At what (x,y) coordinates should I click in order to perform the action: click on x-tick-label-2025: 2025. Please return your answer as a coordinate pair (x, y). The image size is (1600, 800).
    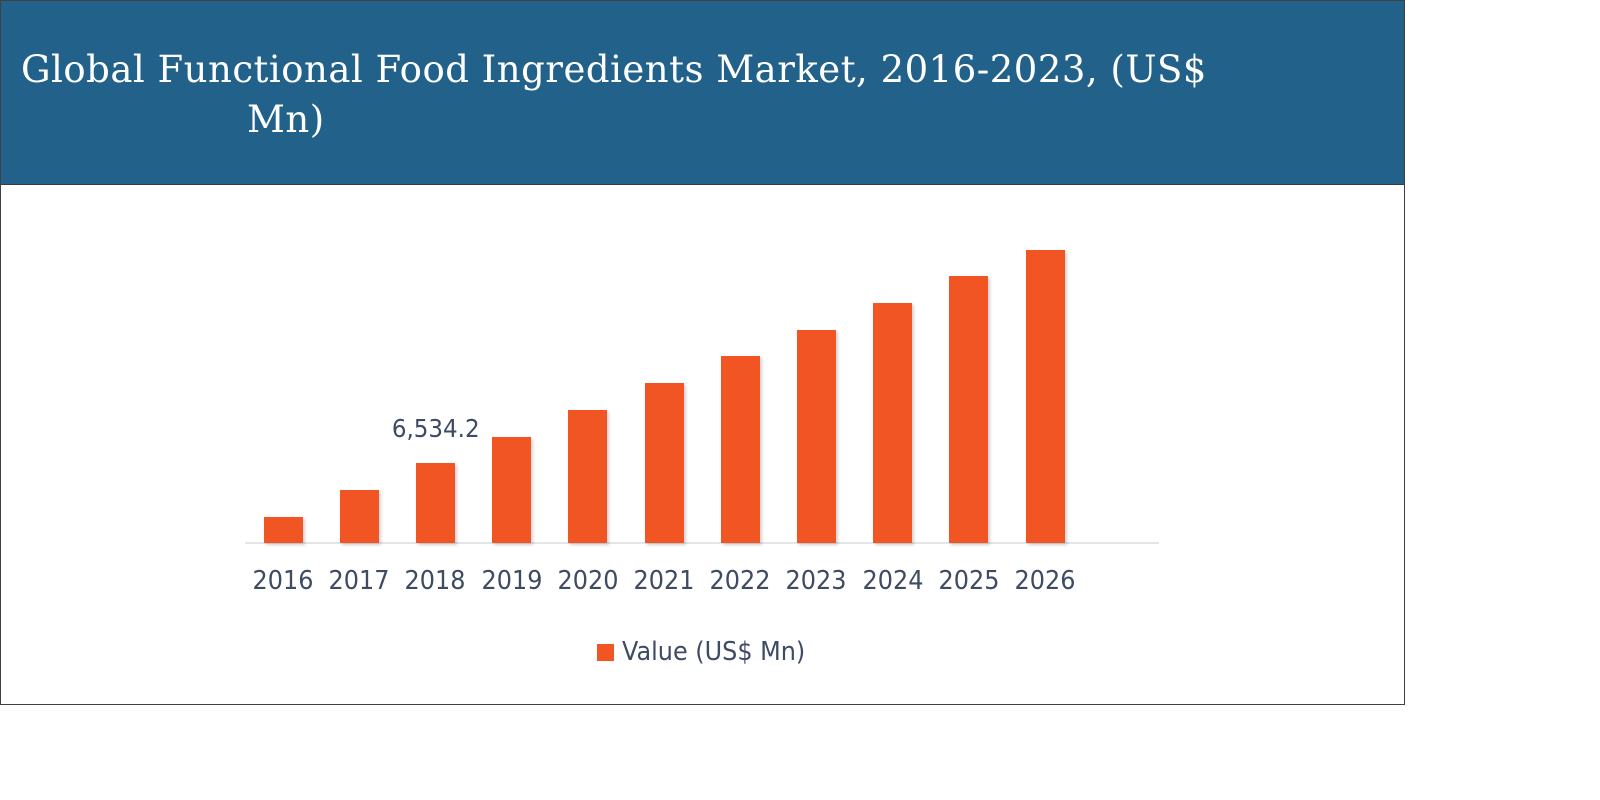
    Looking at the image, I should click on (969, 581).